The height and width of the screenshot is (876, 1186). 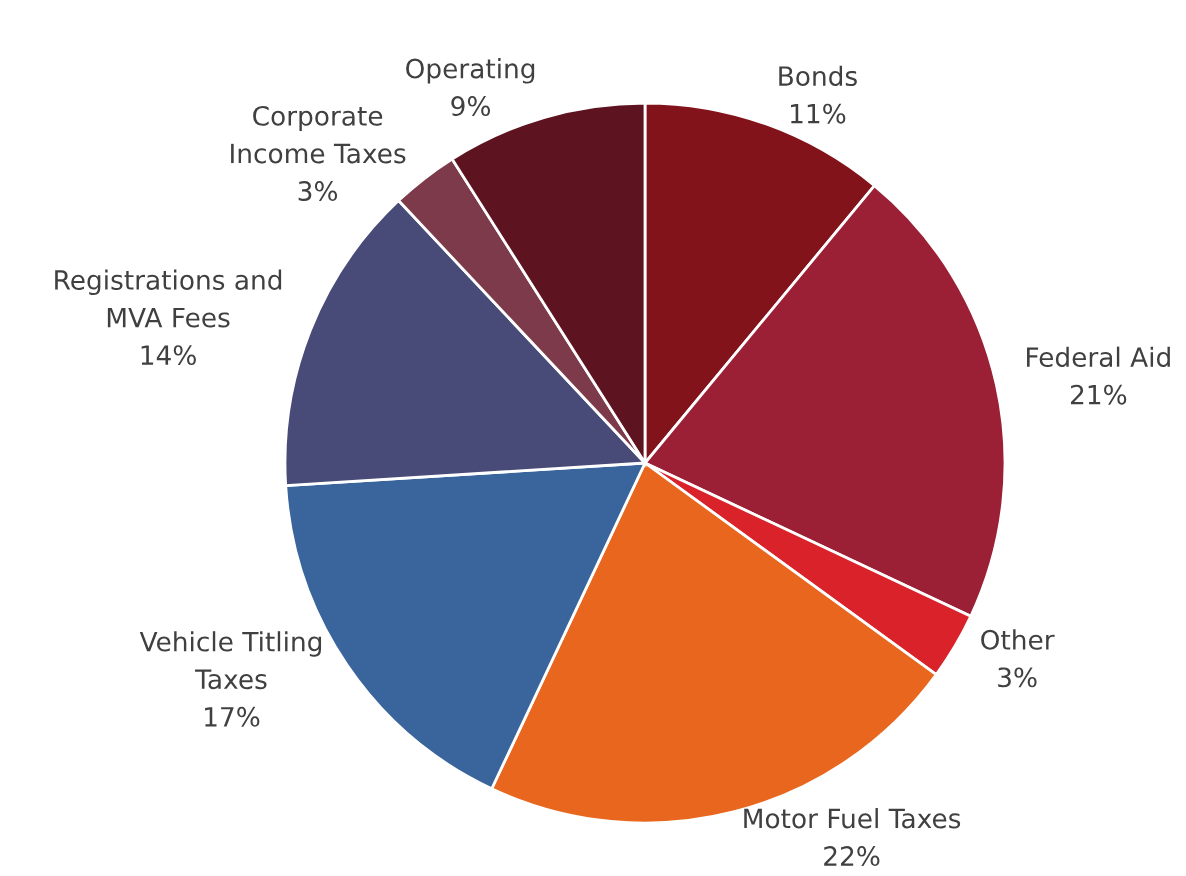 What do you see at coordinates (818, 76) in the screenshot?
I see `slice-label: Bonds` at bounding box center [818, 76].